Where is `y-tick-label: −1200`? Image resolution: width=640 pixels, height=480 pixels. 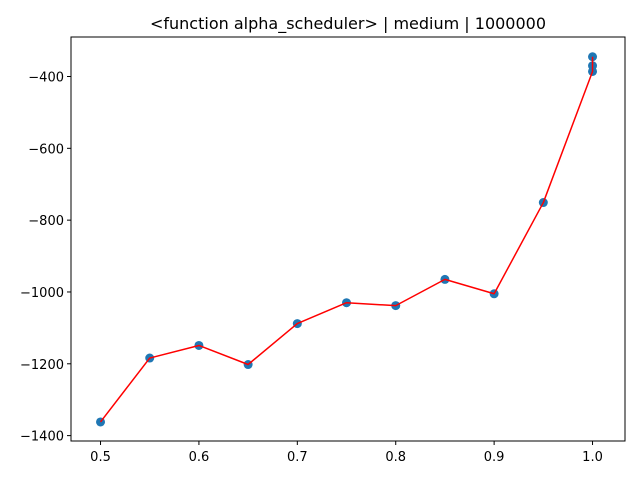
y-tick-label: −1200 is located at coordinates (42, 365).